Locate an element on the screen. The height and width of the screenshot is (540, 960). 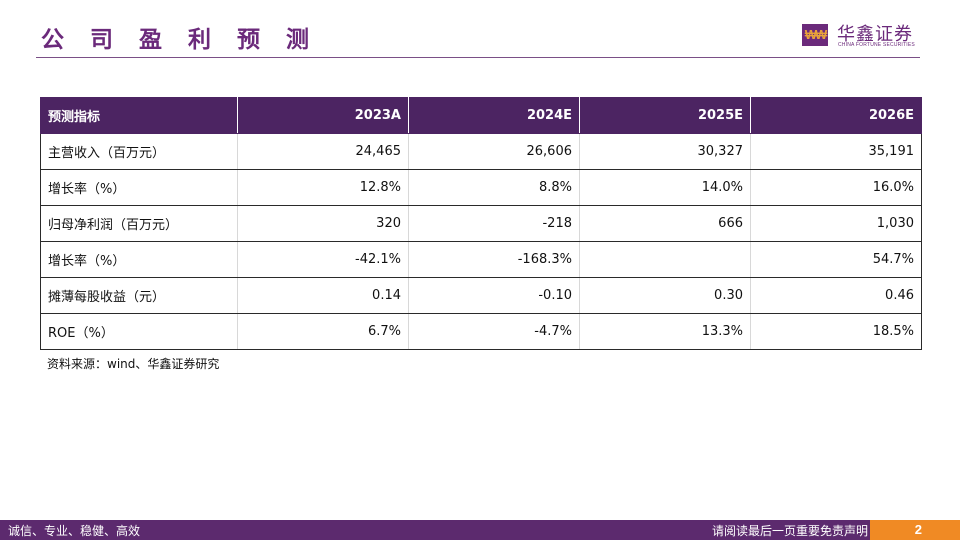
table-cell: -0.10 is located at coordinates (494, 295).